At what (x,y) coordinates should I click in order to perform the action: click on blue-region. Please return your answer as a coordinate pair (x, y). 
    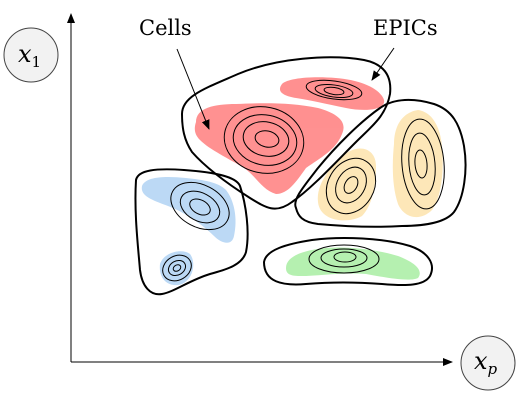
    Looking at the image, I should click on (188, 231).